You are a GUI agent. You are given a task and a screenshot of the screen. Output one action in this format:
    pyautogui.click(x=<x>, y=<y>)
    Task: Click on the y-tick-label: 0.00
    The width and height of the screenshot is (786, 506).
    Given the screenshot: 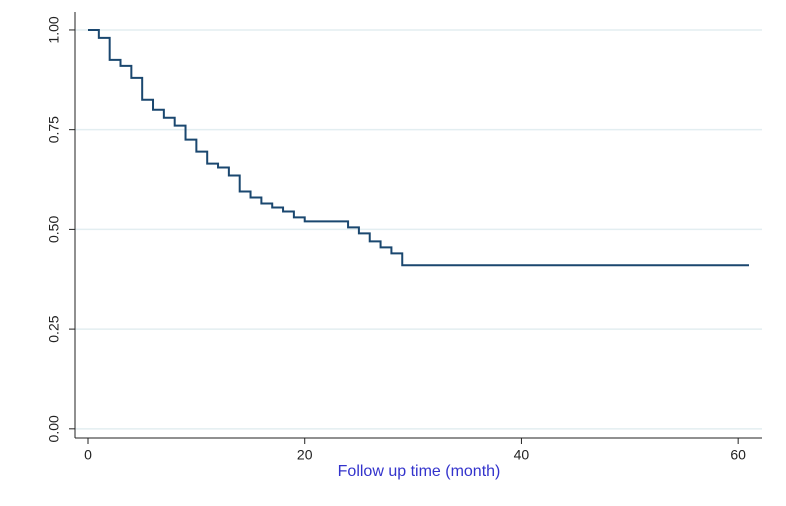 What is the action you would take?
    pyautogui.click(x=54, y=428)
    